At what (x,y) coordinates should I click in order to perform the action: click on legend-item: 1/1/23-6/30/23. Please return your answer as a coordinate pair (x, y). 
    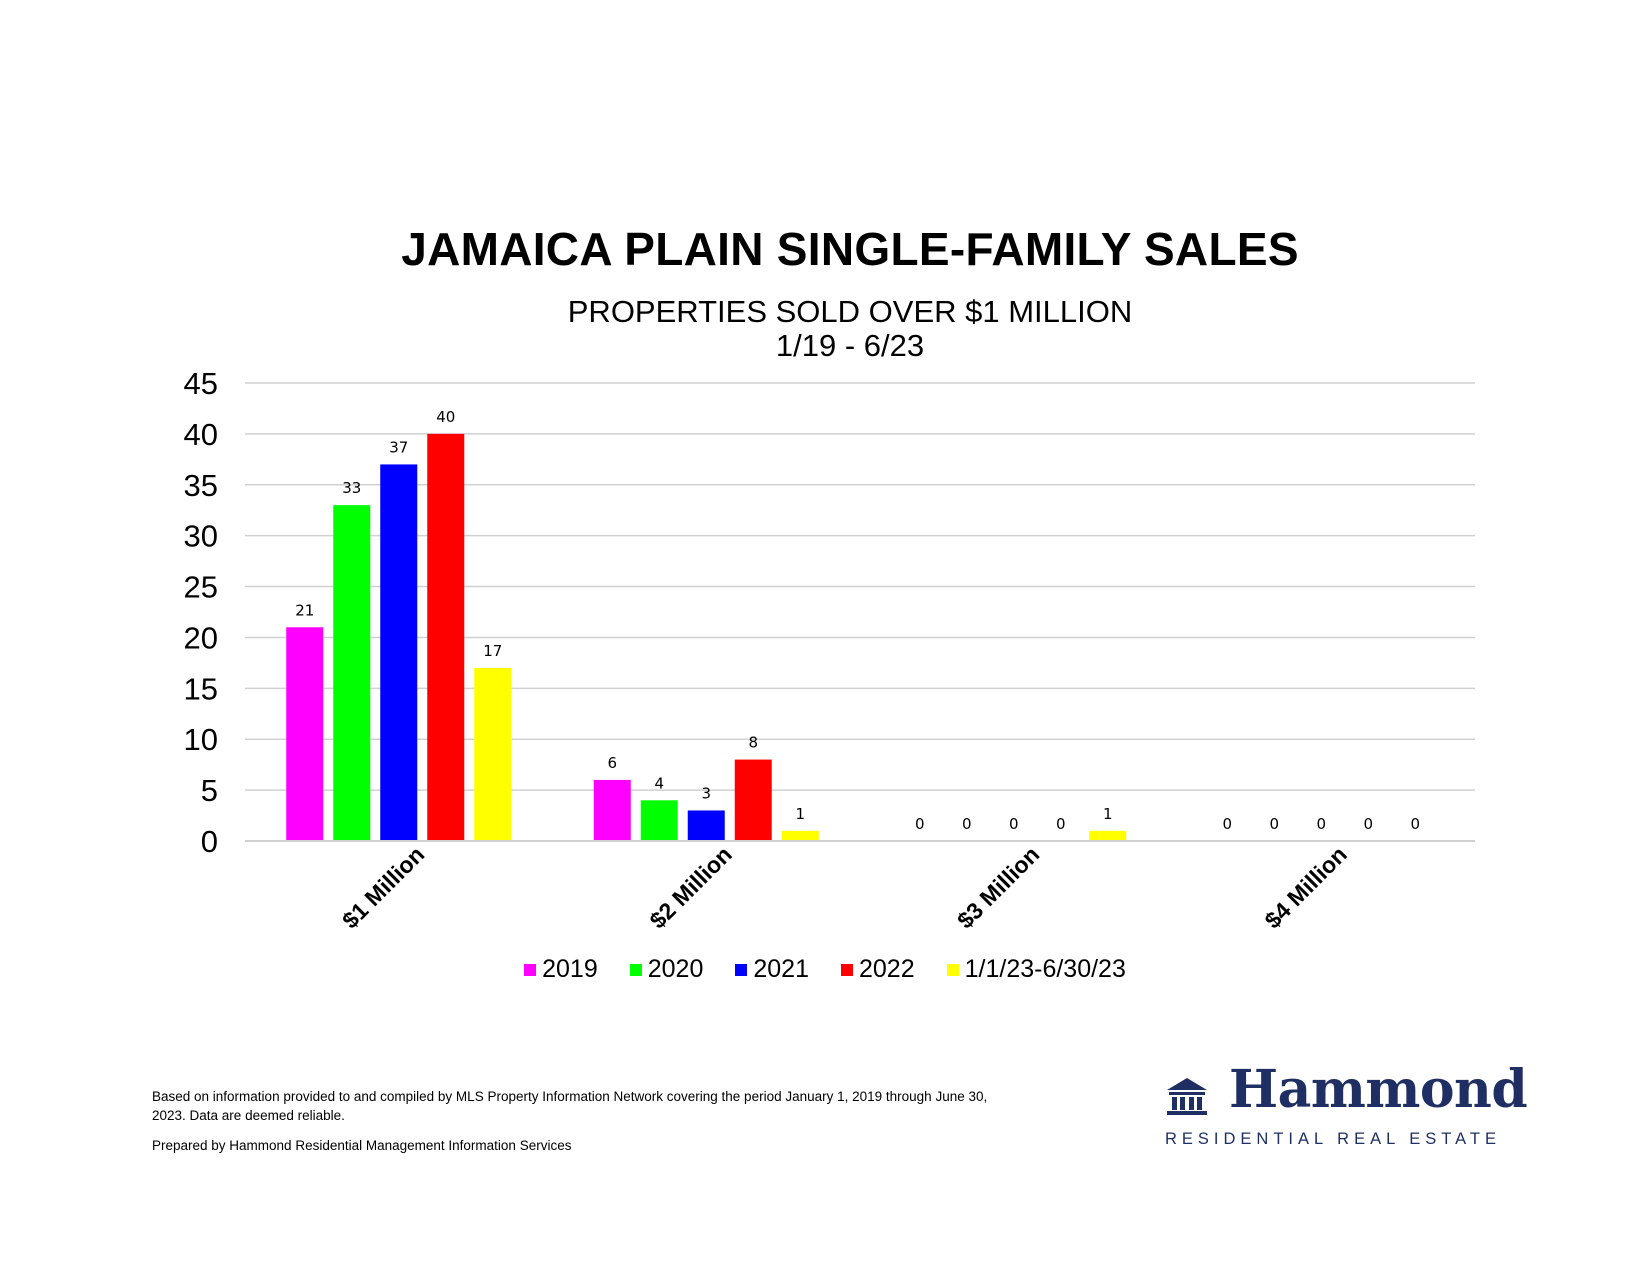
    Looking at the image, I should click on (1036, 969).